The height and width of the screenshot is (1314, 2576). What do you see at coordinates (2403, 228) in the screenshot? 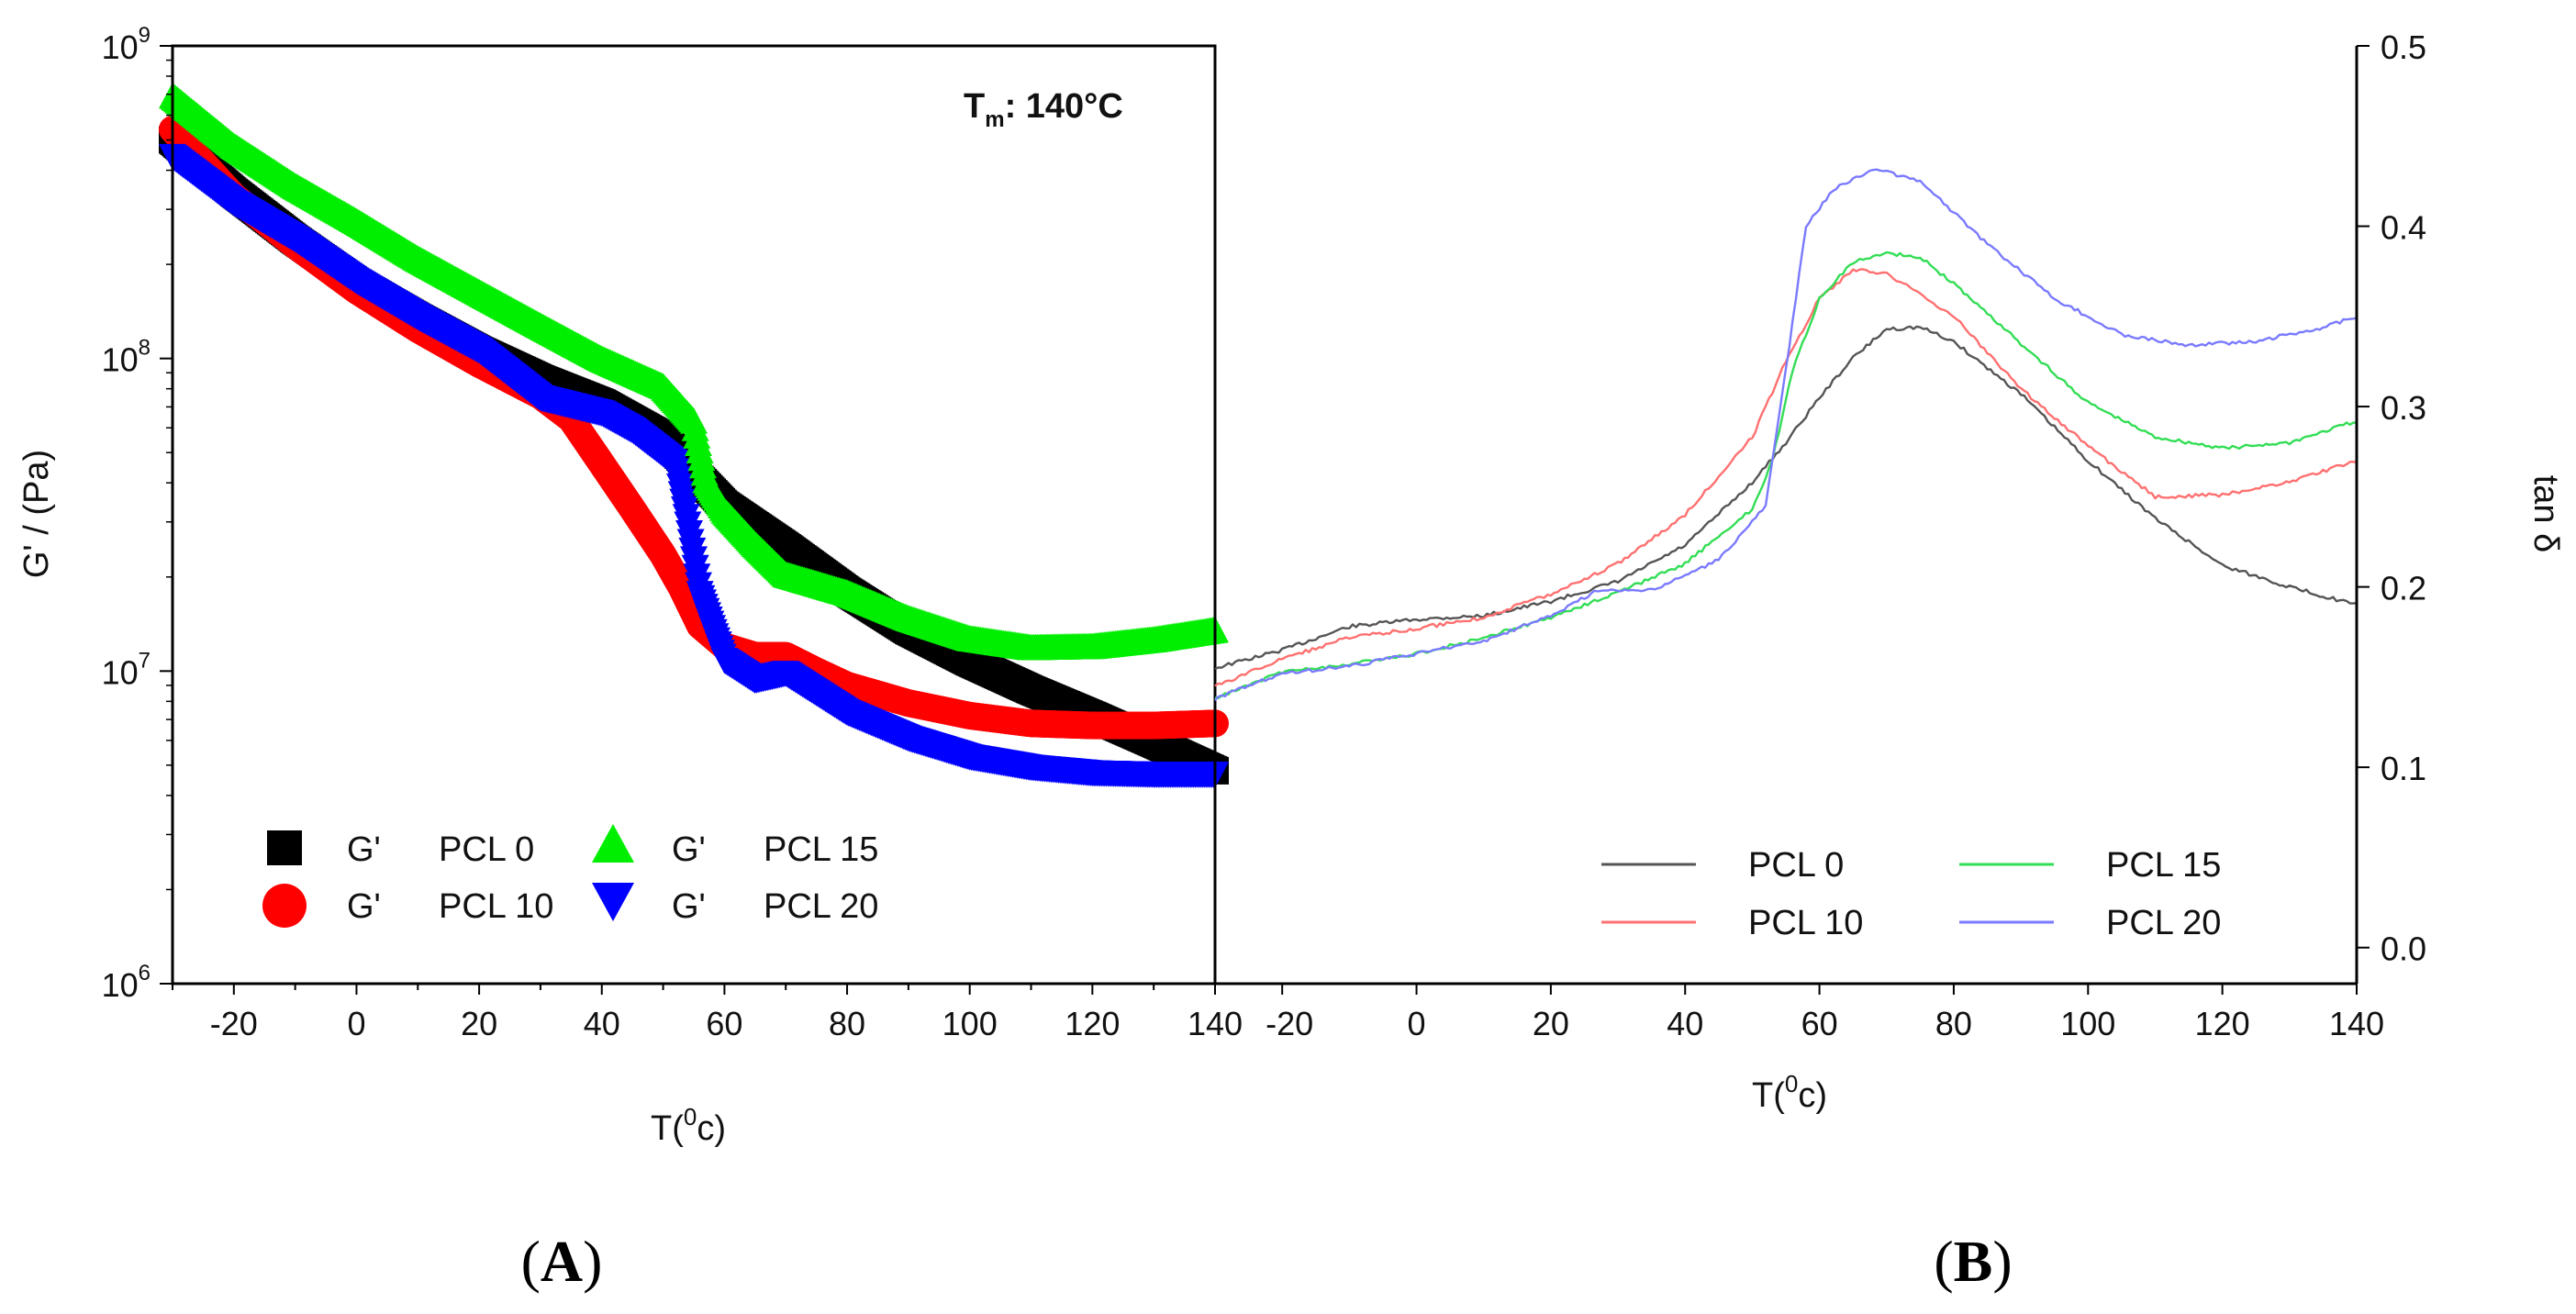
I see `y-tick-label: 0.4` at bounding box center [2403, 228].